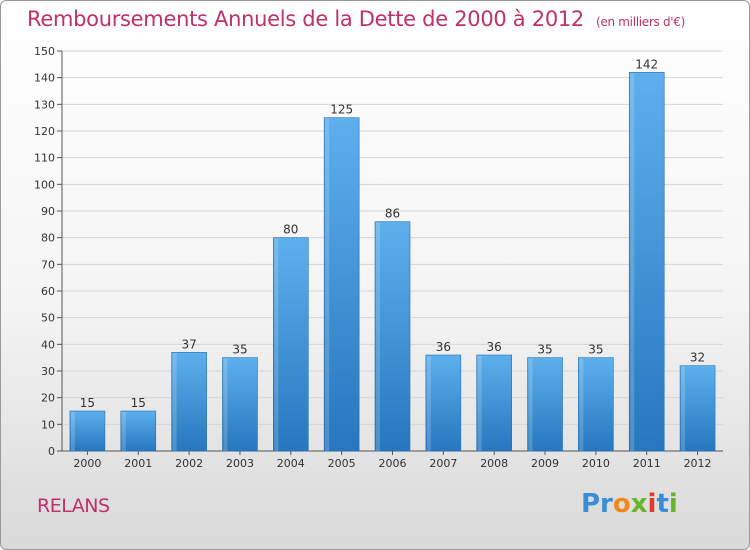  I want to click on x-tick-label: 2001, so click(138, 463).